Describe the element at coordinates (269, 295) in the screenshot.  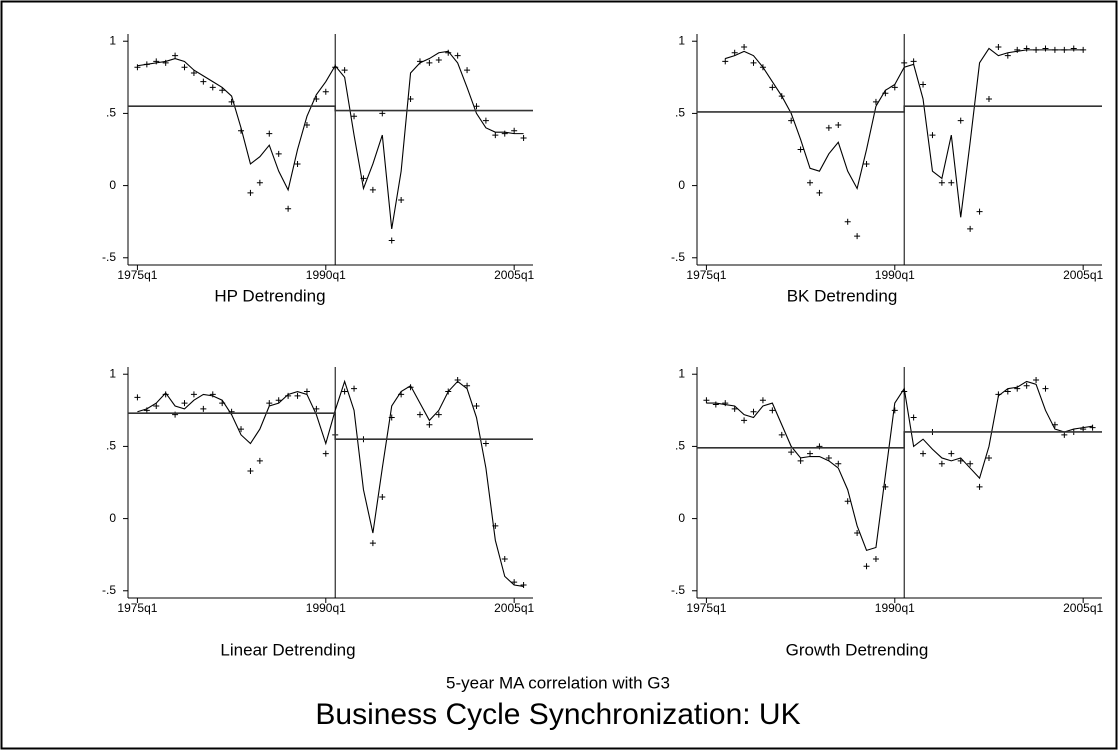
I see `panel-title: HP Detrending` at that location.